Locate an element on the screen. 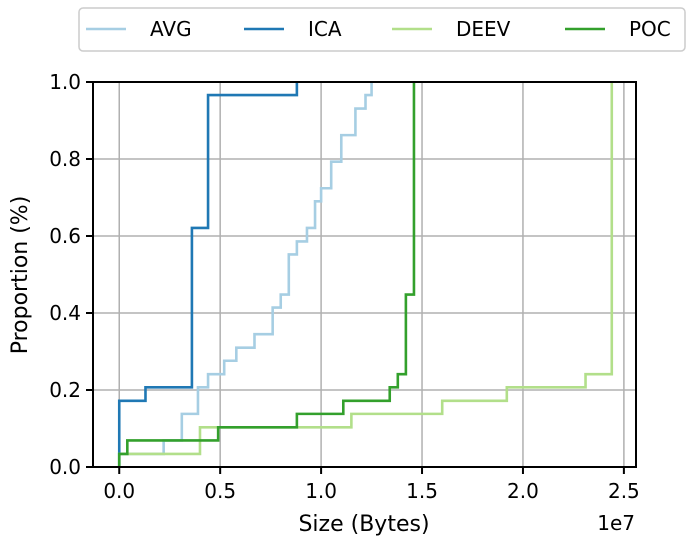 The height and width of the screenshot is (547, 695). x-axis: 0.0 0.5 1.0 1.5 2.0 2.5 is located at coordinates (371, 485).